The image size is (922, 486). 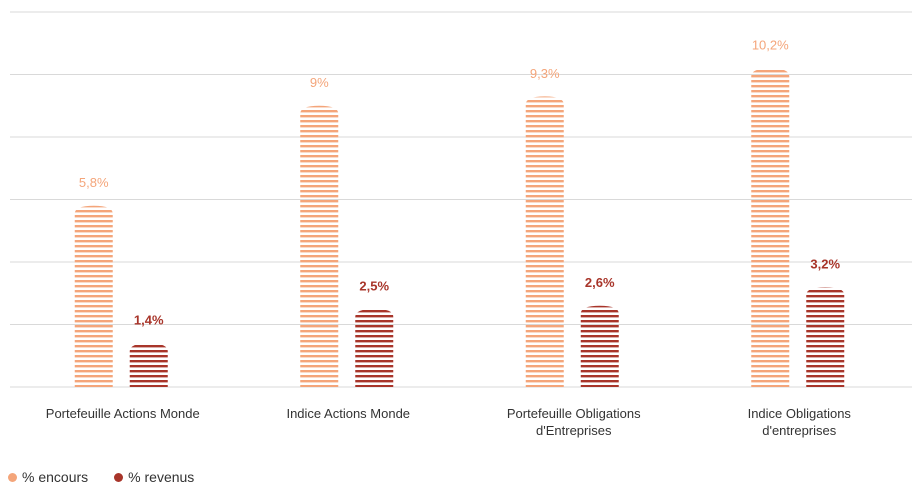 What do you see at coordinates (825, 263) in the screenshot?
I see `value-label: 3,2%` at bounding box center [825, 263].